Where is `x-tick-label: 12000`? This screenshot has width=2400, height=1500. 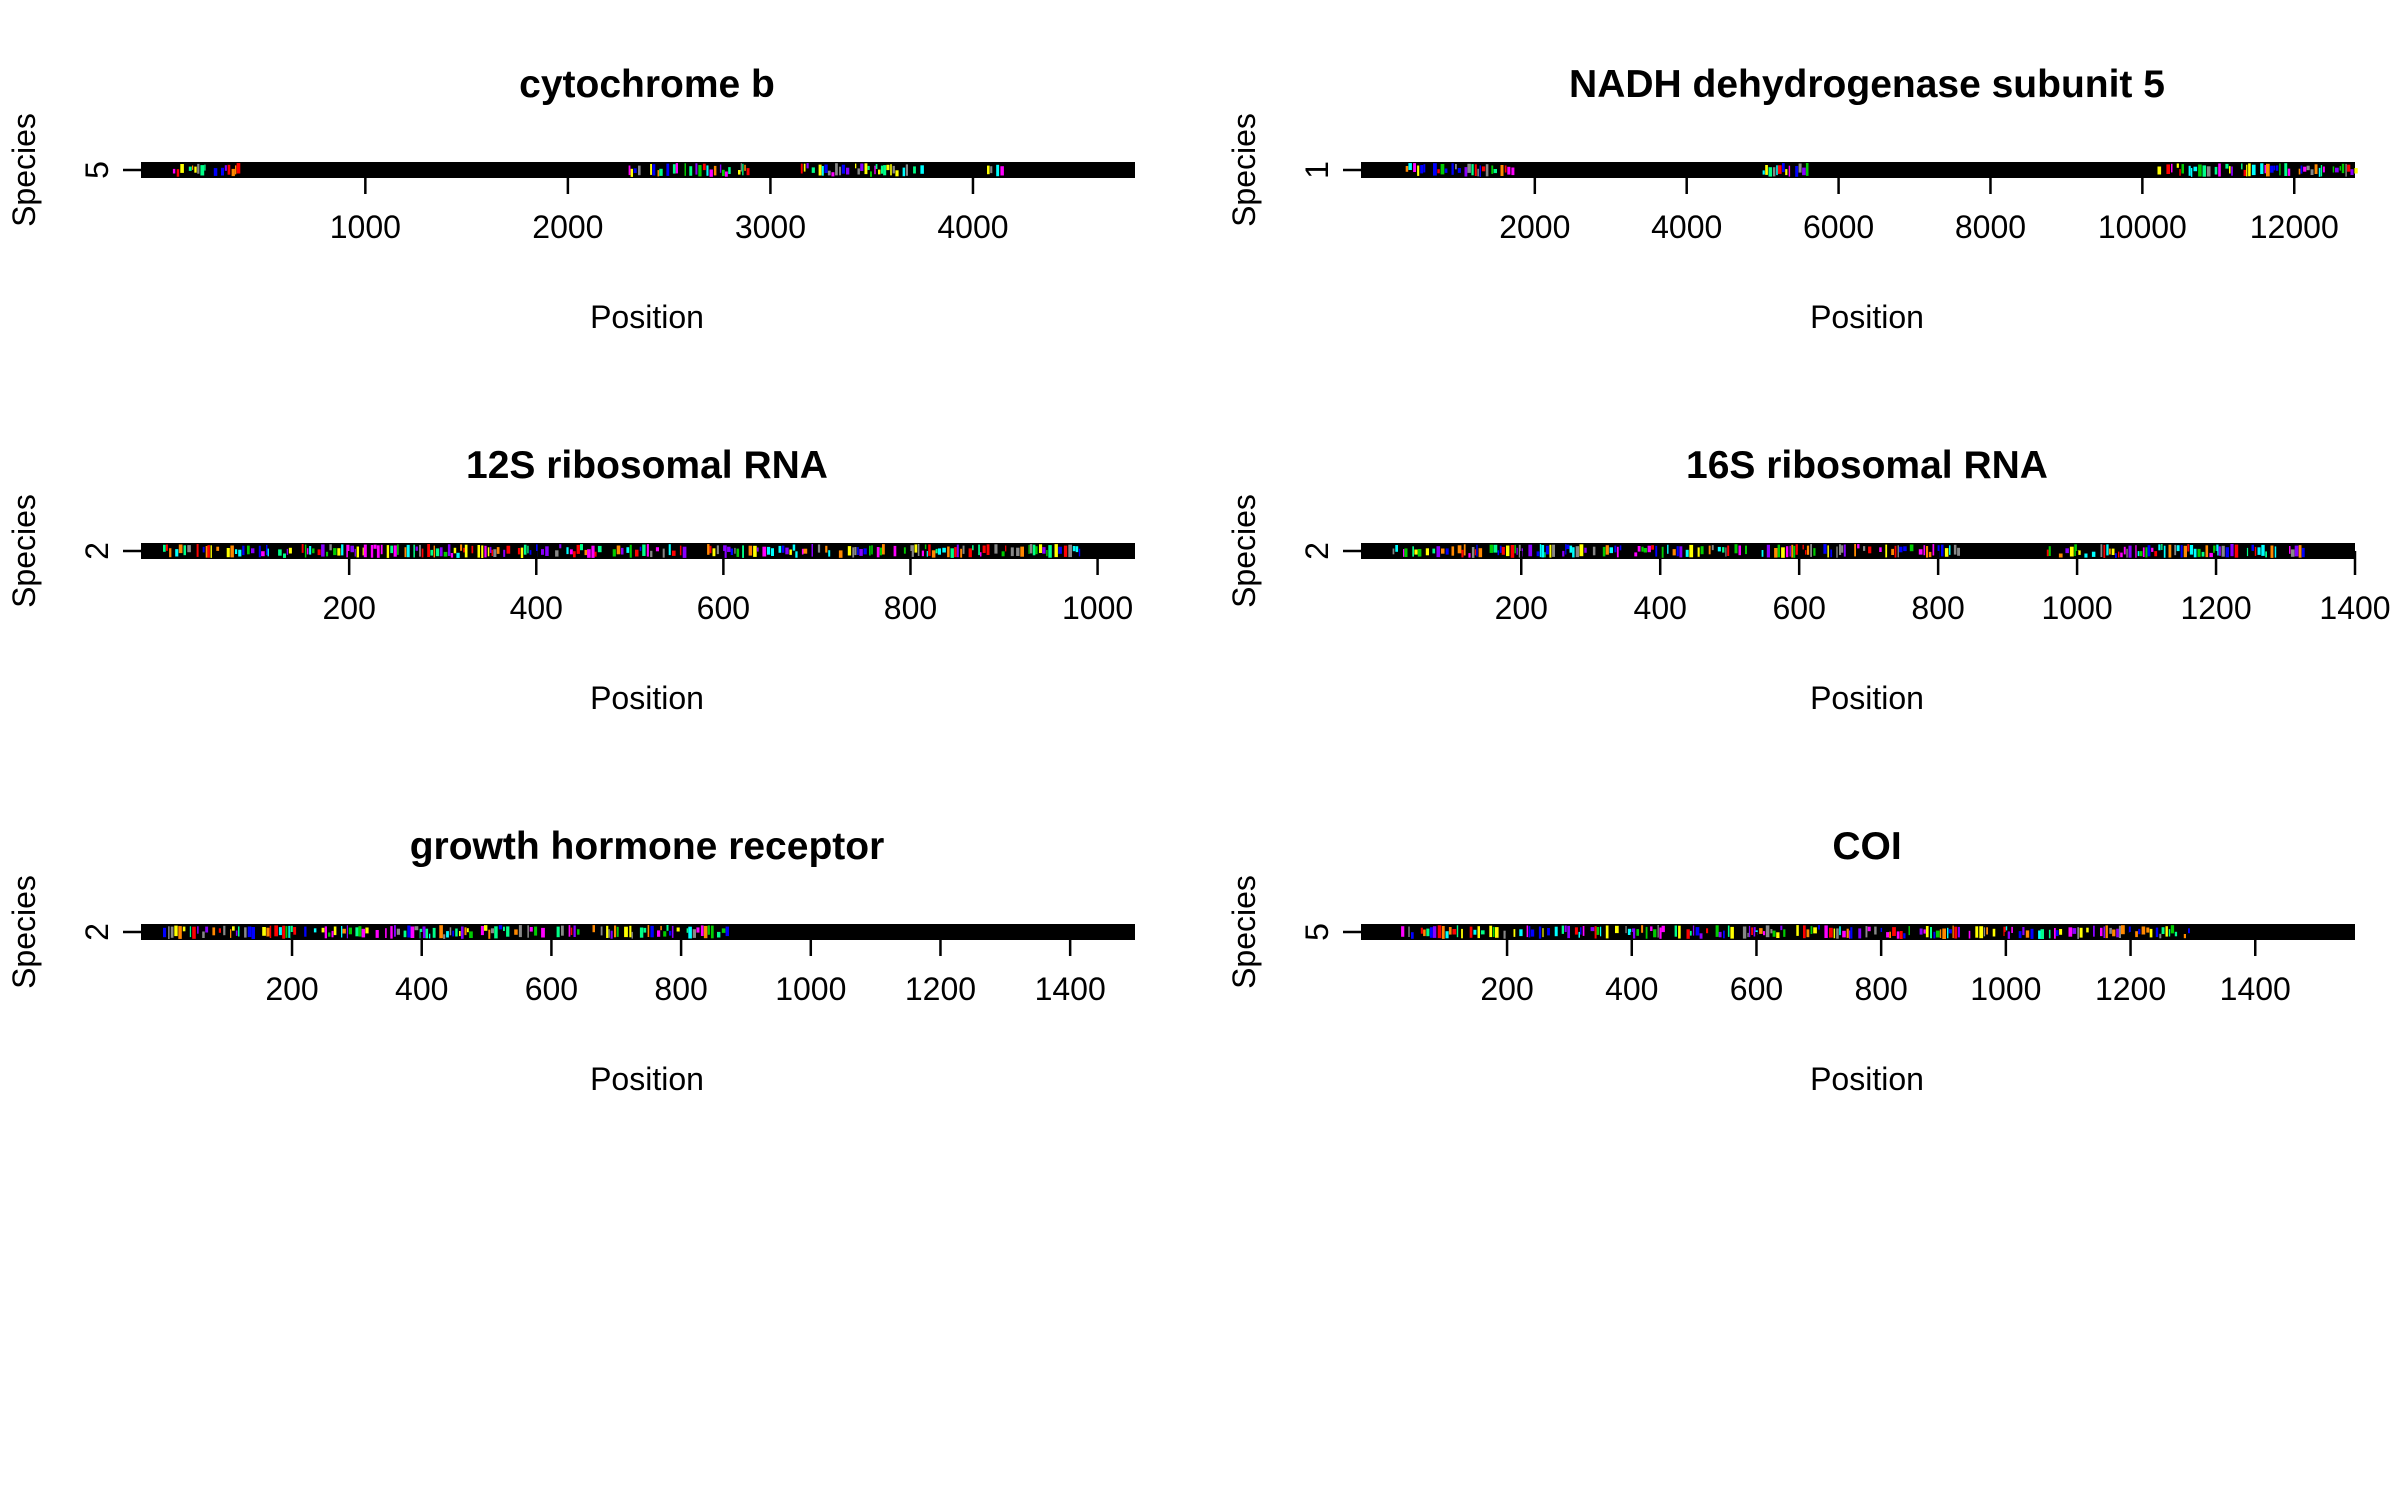 x-tick-label: 12000 is located at coordinates (2294, 227).